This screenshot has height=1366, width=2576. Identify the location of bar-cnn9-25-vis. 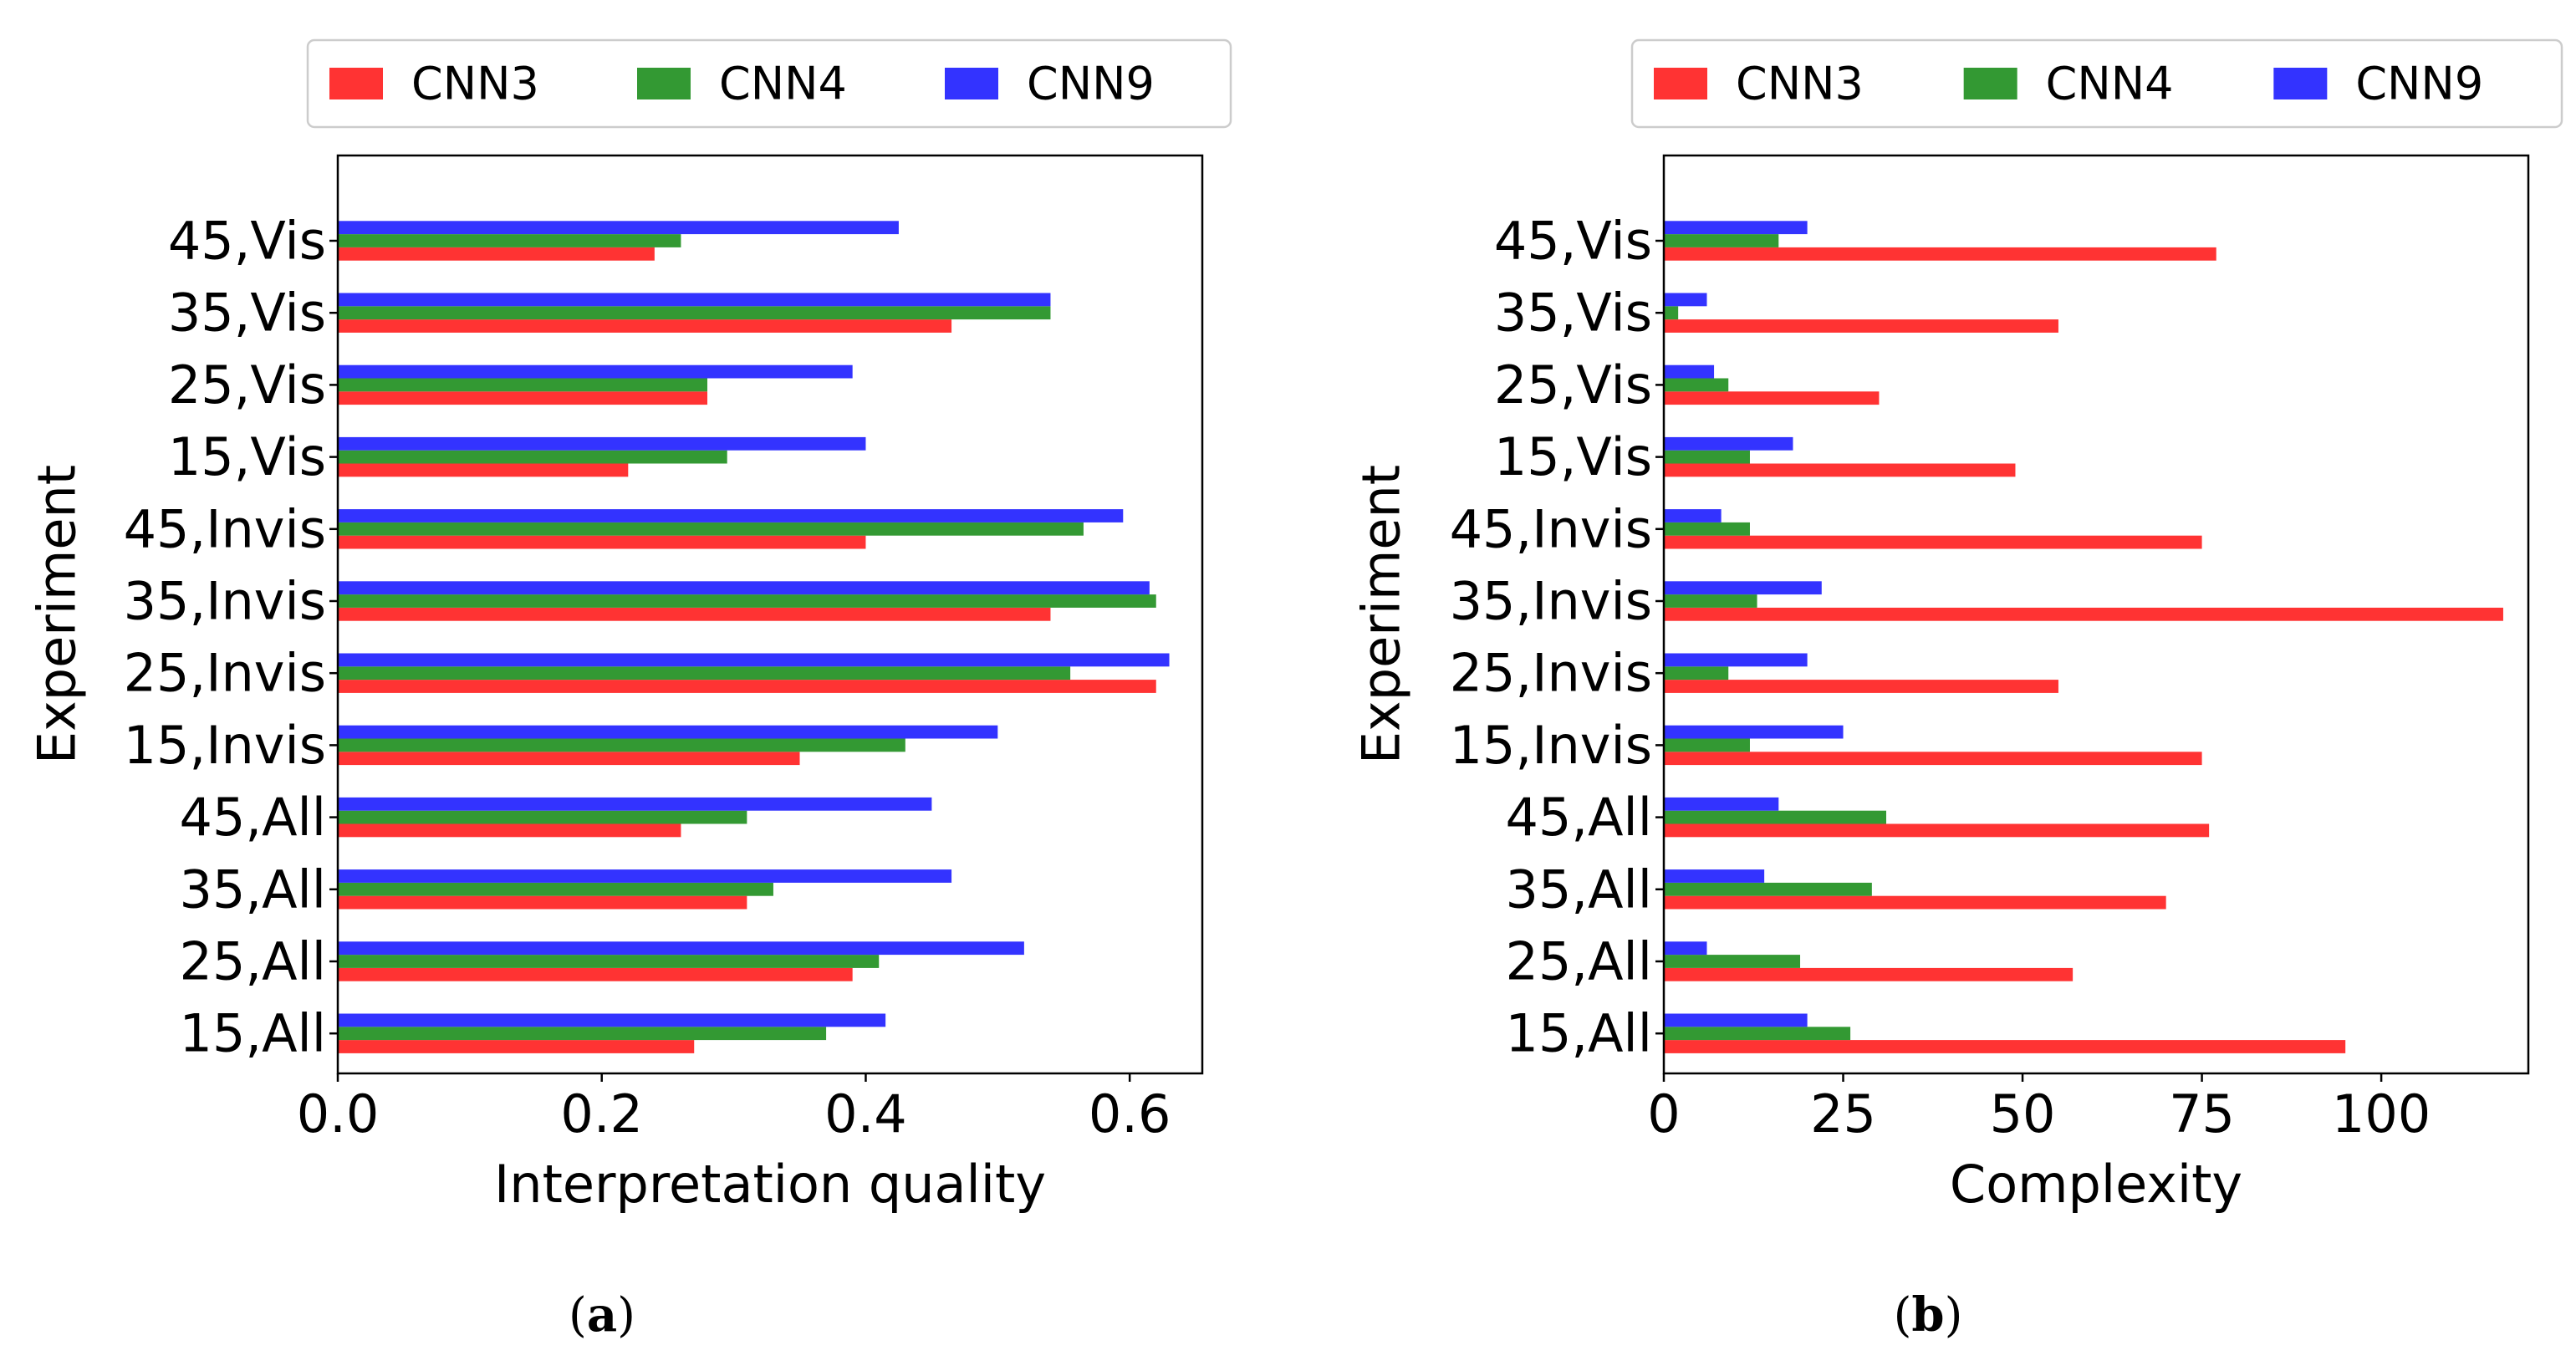
(1689, 371).